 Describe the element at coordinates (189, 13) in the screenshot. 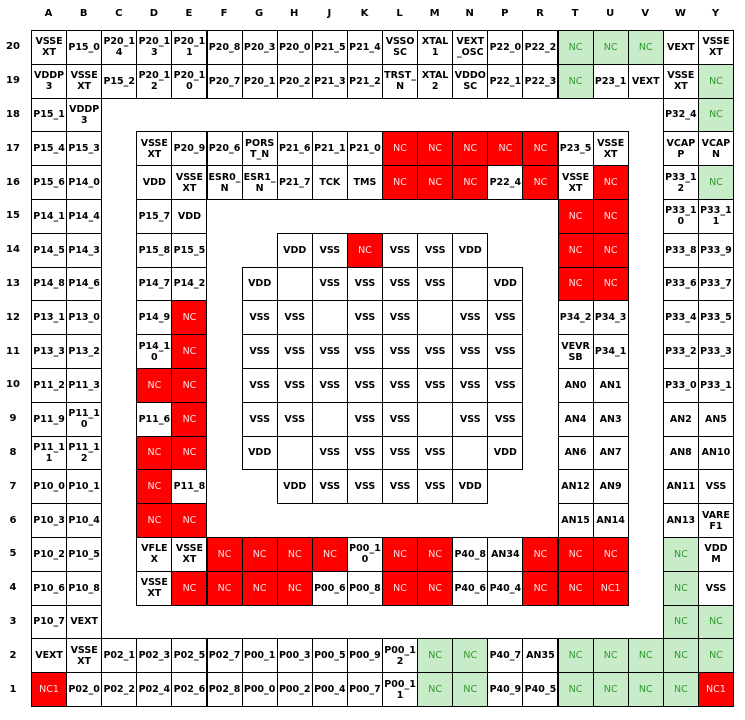

I see `column-label: E` at that location.